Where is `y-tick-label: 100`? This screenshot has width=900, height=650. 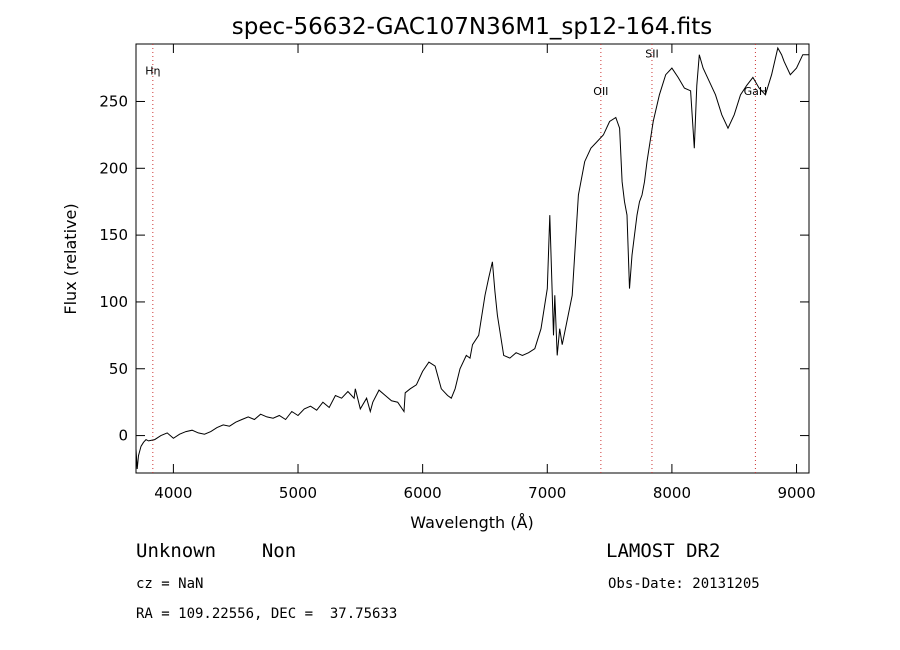
y-tick-label: 100 is located at coordinates (113, 302).